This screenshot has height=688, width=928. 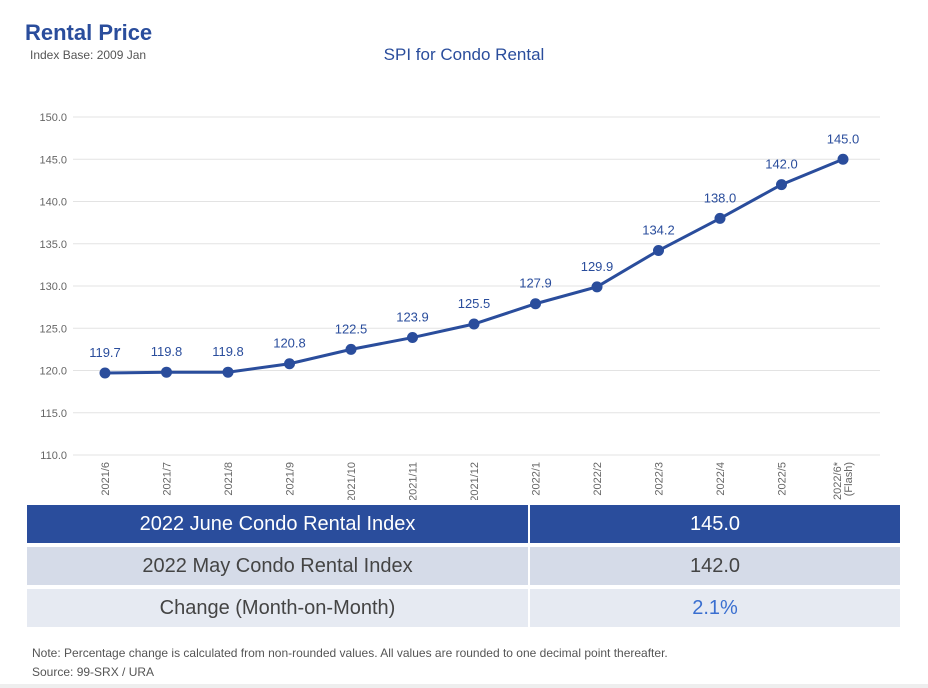 I want to click on table-row: 2022 May Condo Rental Index 142.0, so click(x=463, y=566).